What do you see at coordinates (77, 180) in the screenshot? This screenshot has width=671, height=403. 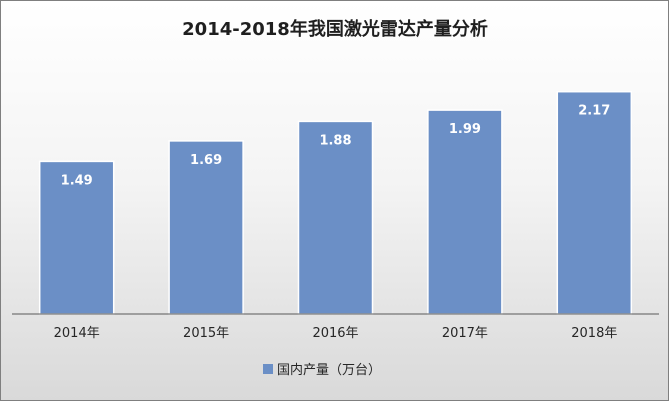 I see `data-label-2014年: 1.49` at bounding box center [77, 180].